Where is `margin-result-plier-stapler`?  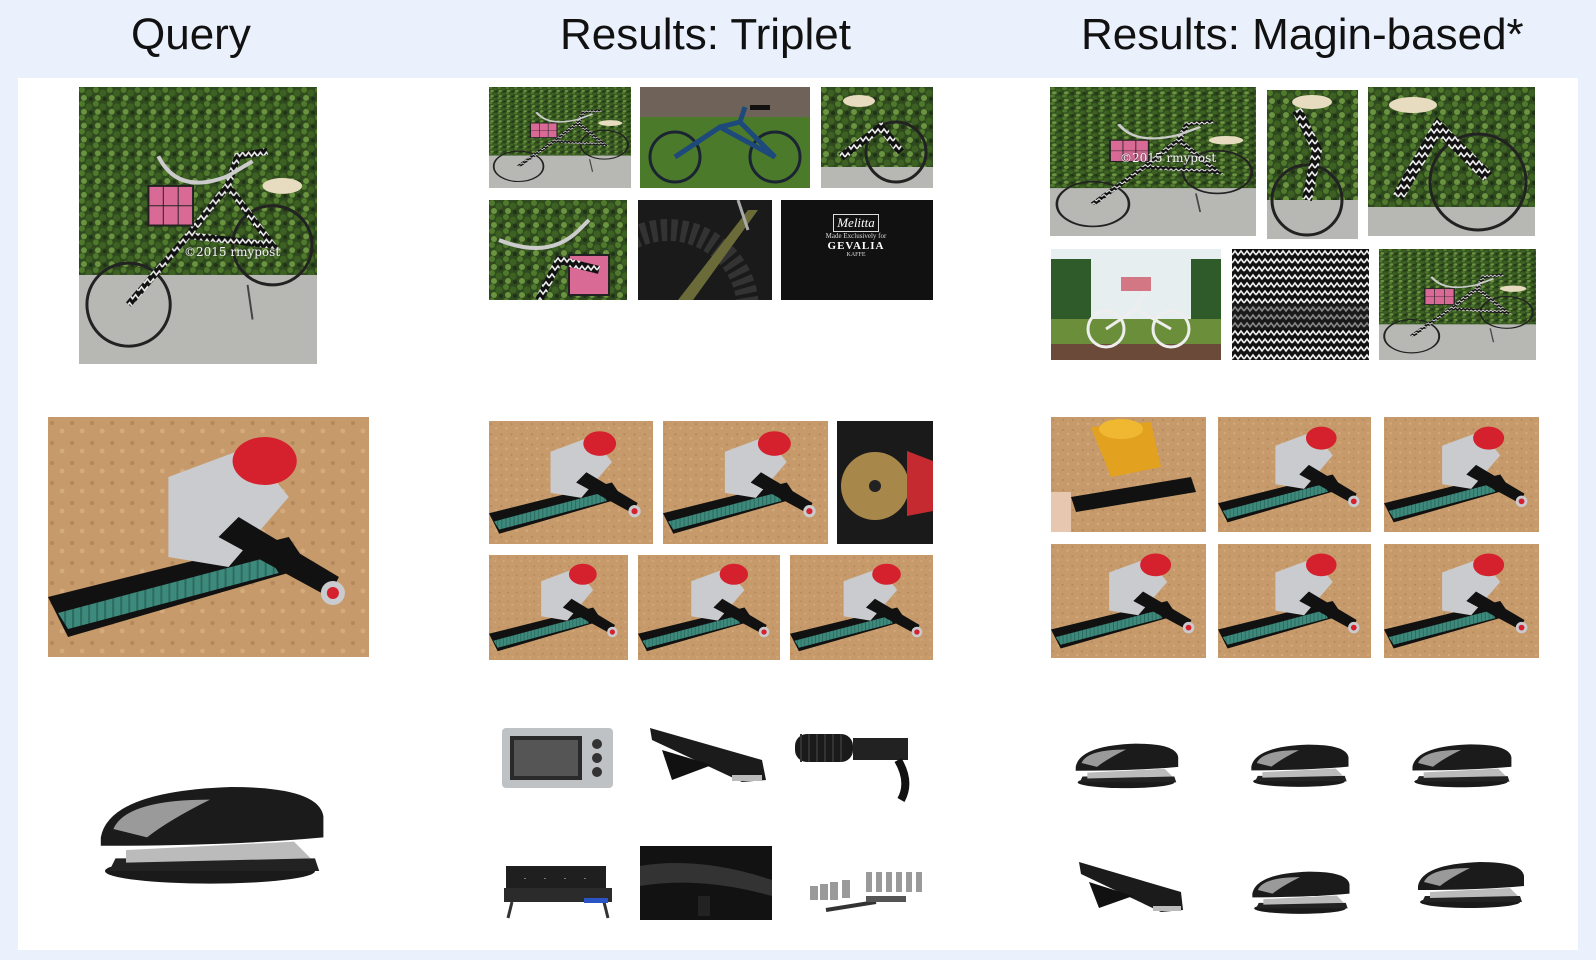 margin-result-plier-stapler is located at coordinates (1130, 891).